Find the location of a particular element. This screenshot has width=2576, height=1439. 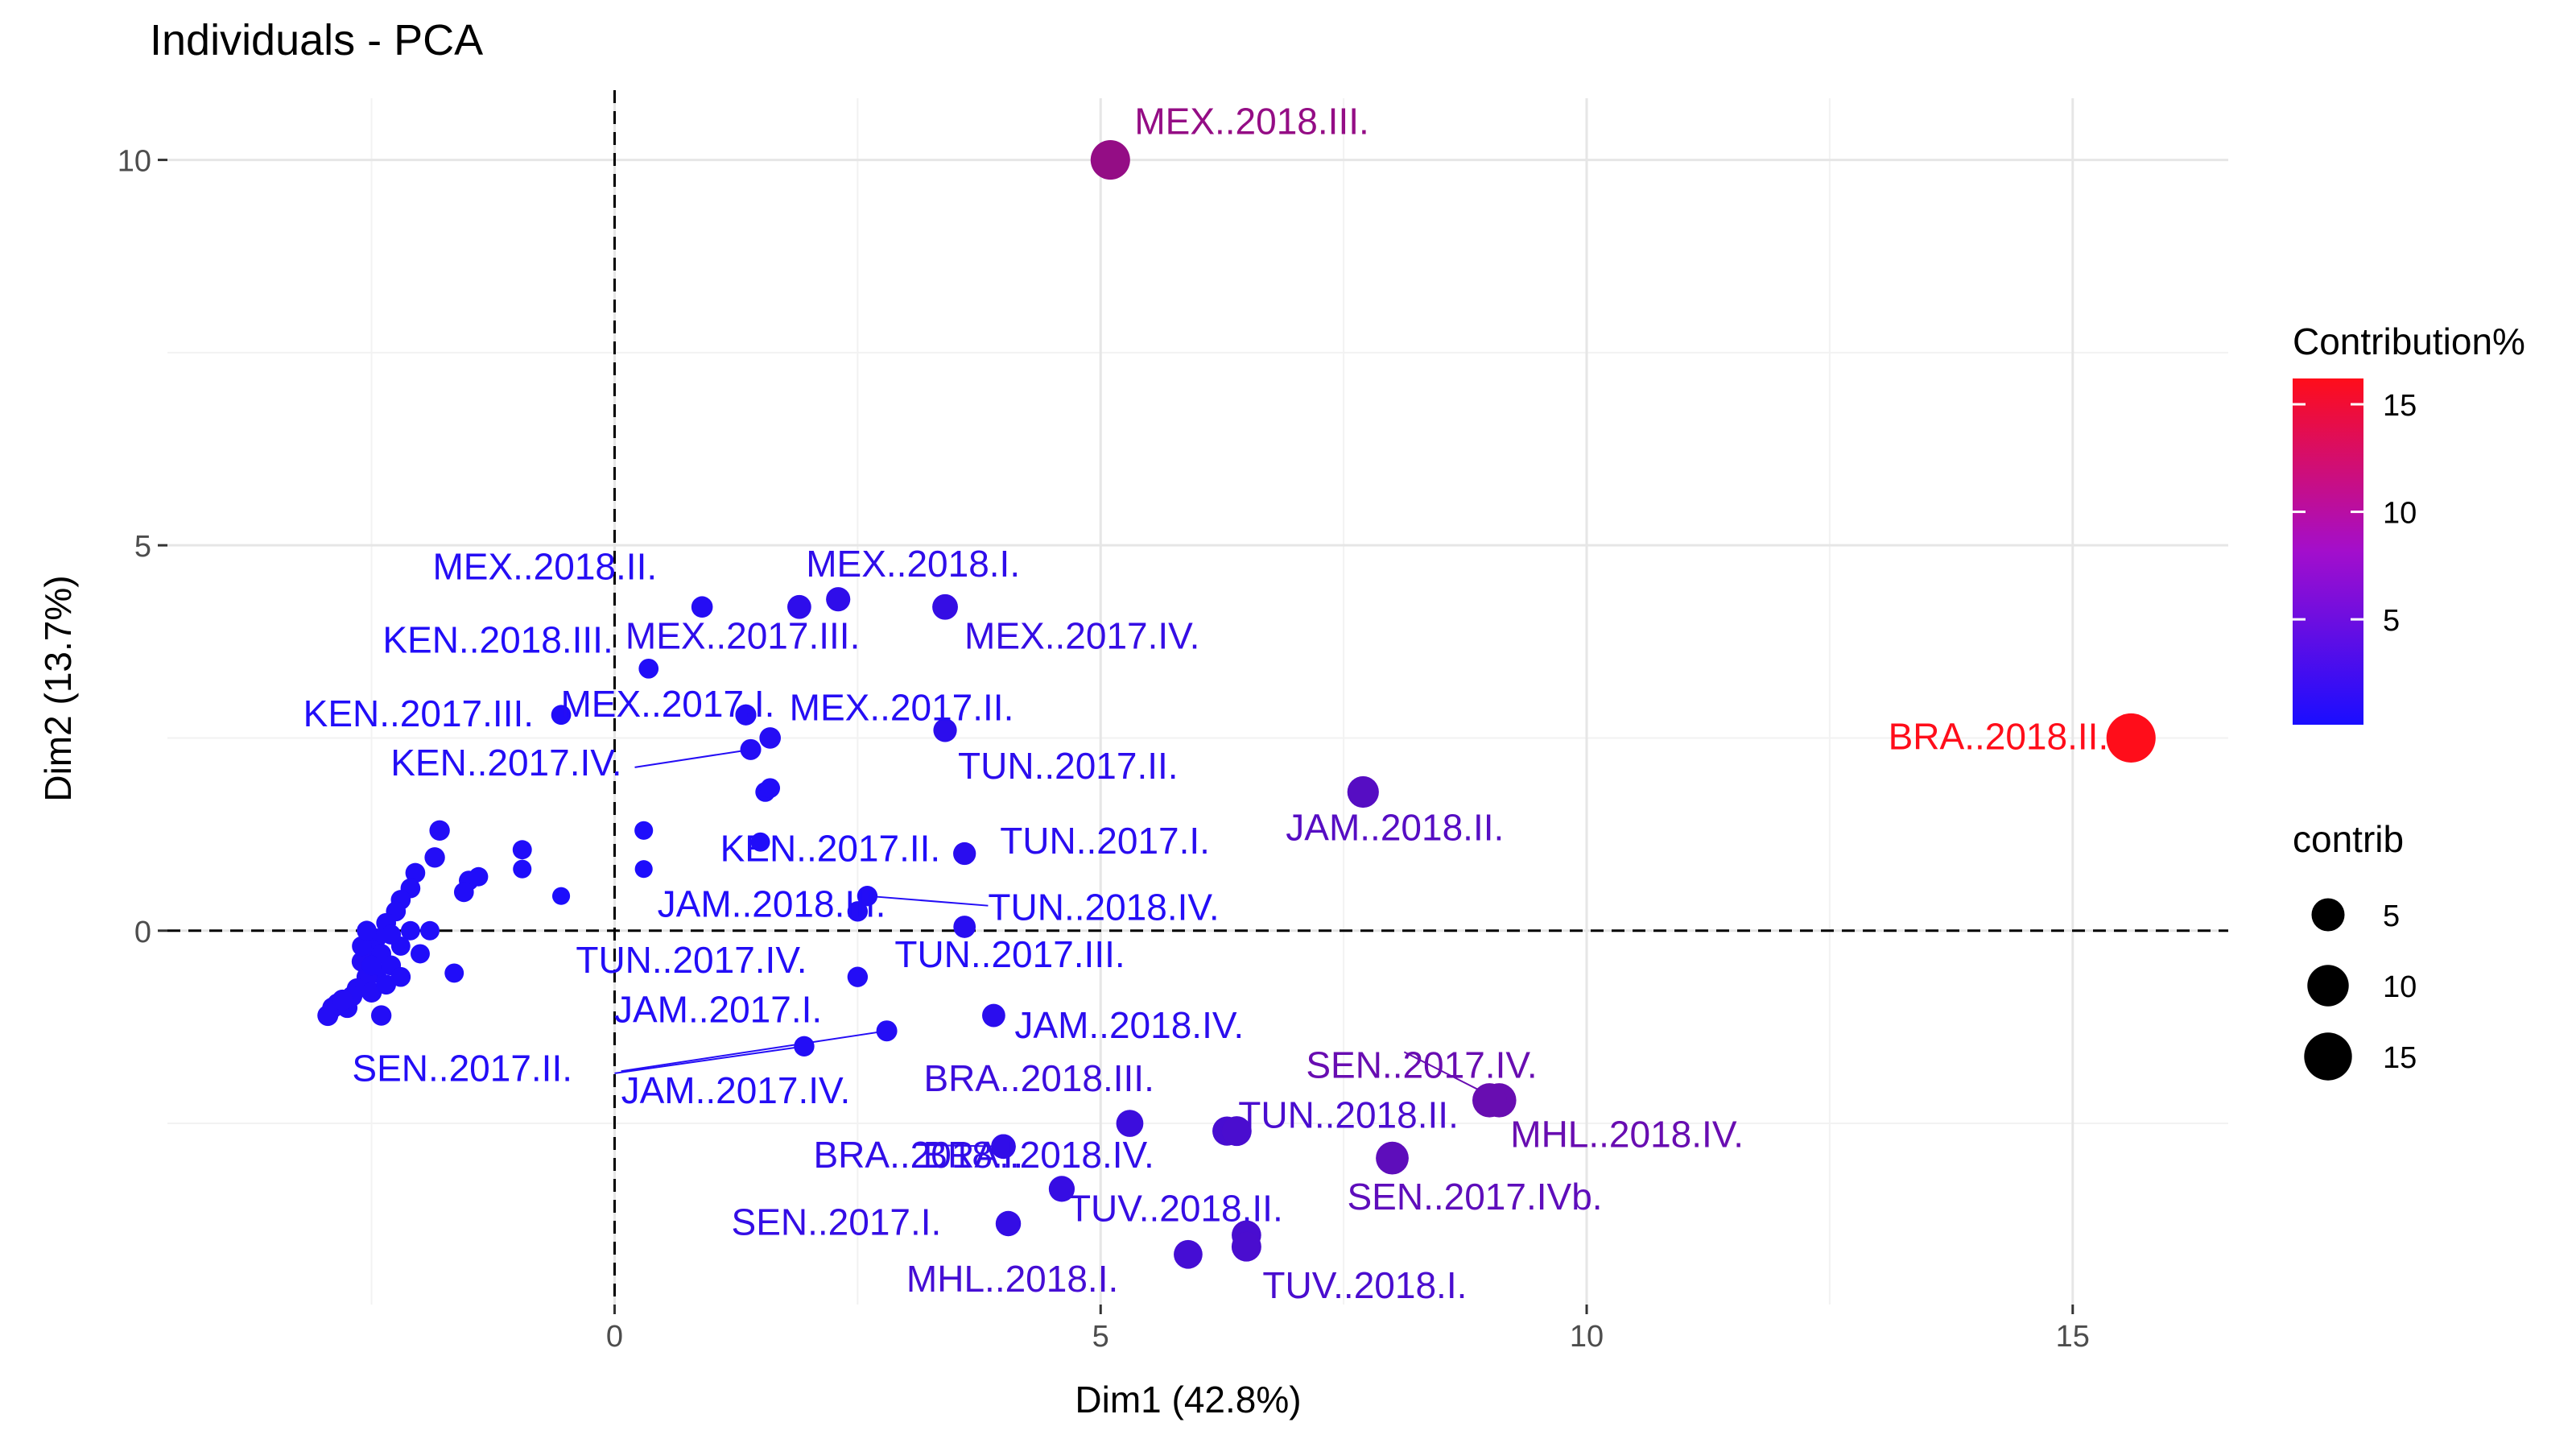

point-label: KEN..2018.III. is located at coordinates (497, 639).